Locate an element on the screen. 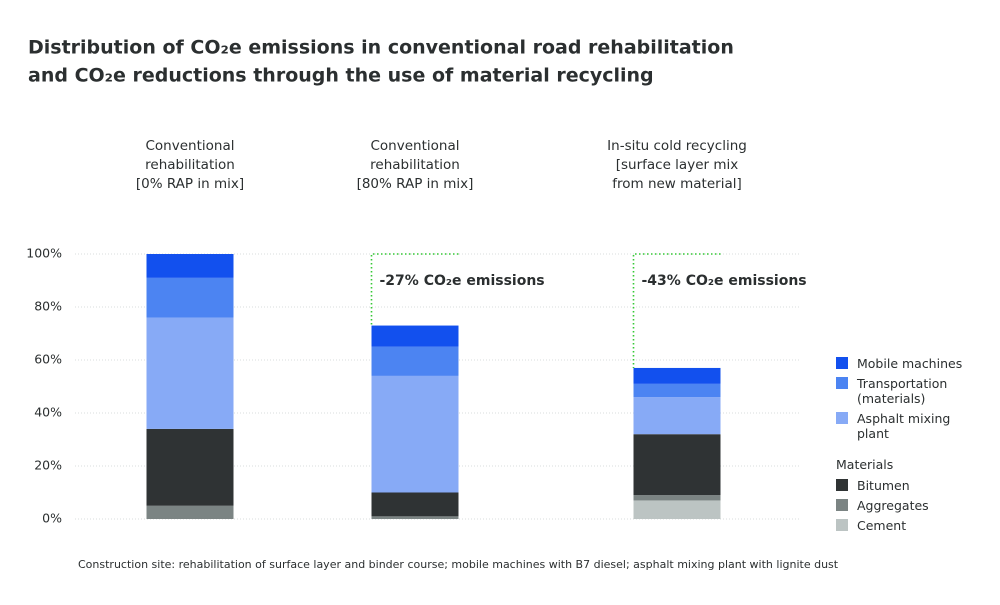 This screenshot has width=1000, height=605. y-tick-label: 0% is located at coordinates (52, 518).